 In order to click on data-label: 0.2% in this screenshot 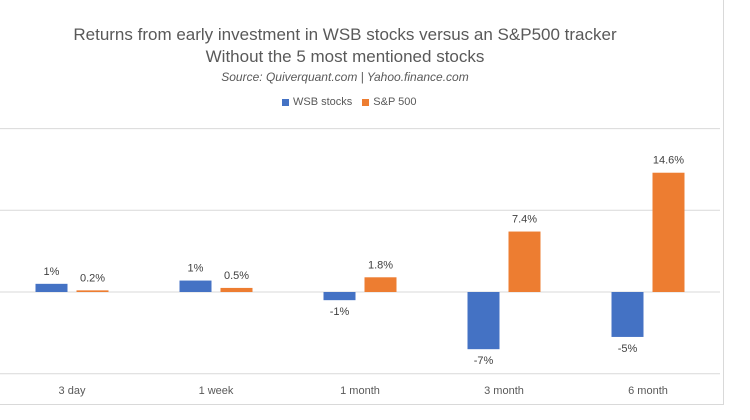, I will do `click(92, 278)`.